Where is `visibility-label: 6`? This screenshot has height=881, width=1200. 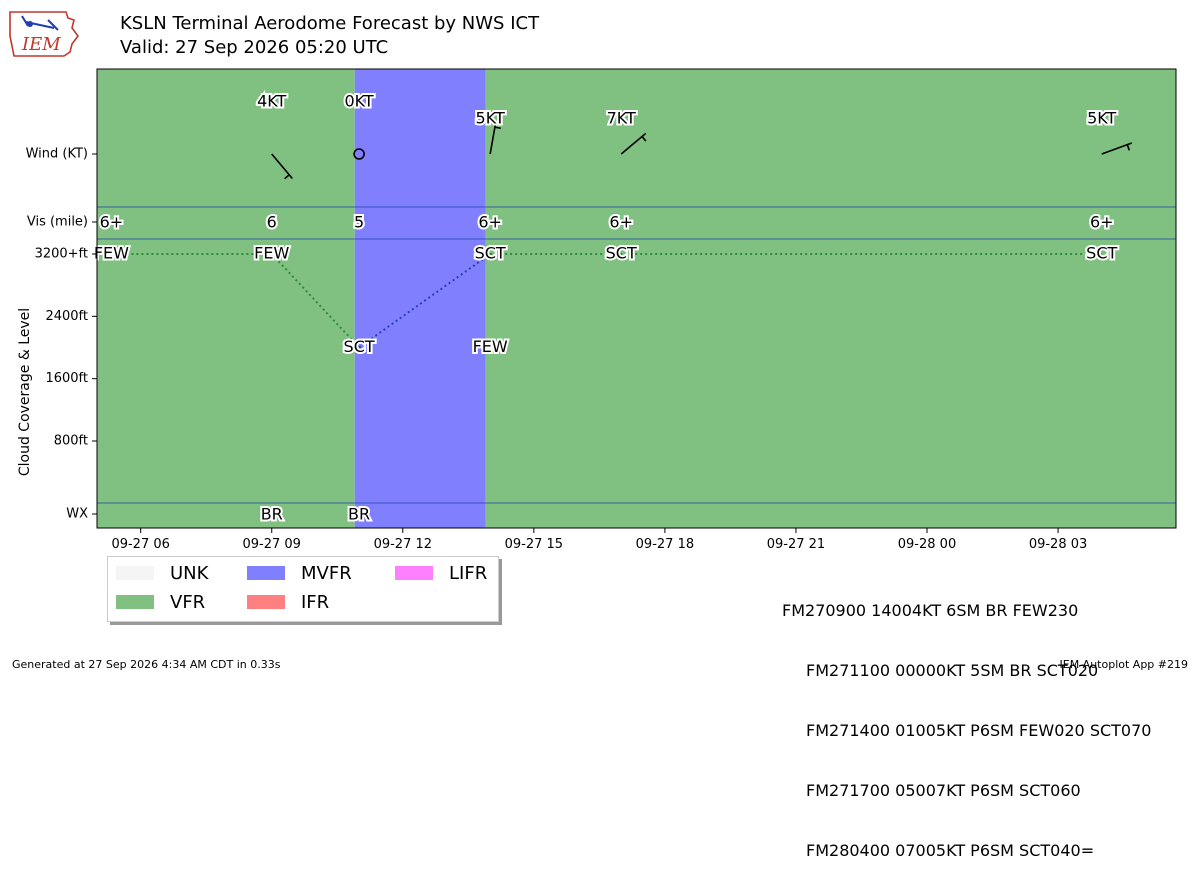 visibility-label: 6 is located at coordinates (272, 222).